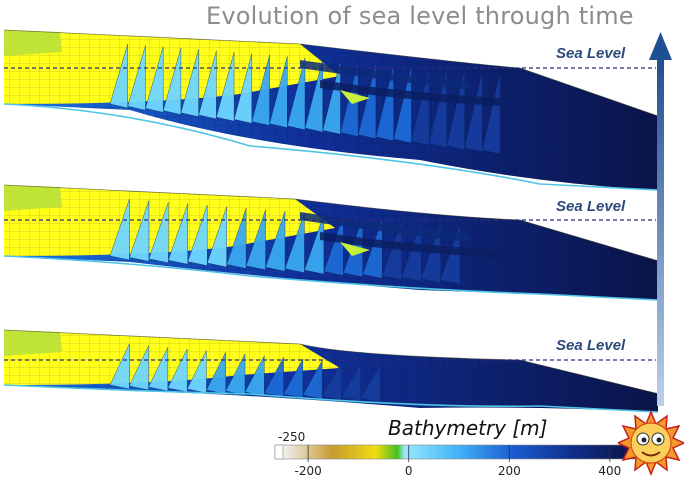  What do you see at coordinates (509, 471) in the screenshot?
I see `colorbar-tick-label: 200` at bounding box center [509, 471].